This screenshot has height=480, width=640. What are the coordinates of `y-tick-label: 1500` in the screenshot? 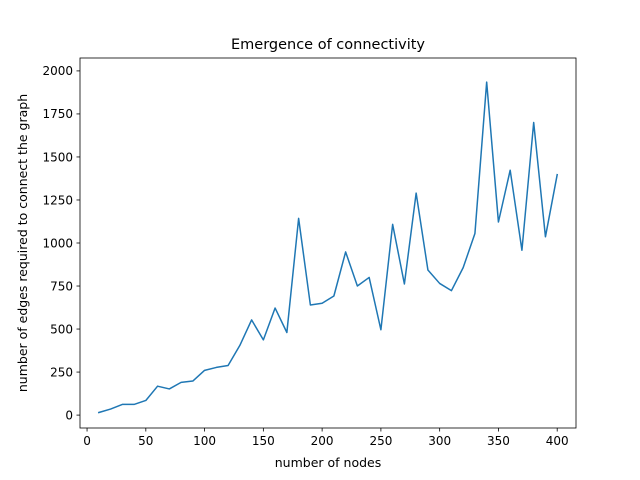 It's located at (57, 157).